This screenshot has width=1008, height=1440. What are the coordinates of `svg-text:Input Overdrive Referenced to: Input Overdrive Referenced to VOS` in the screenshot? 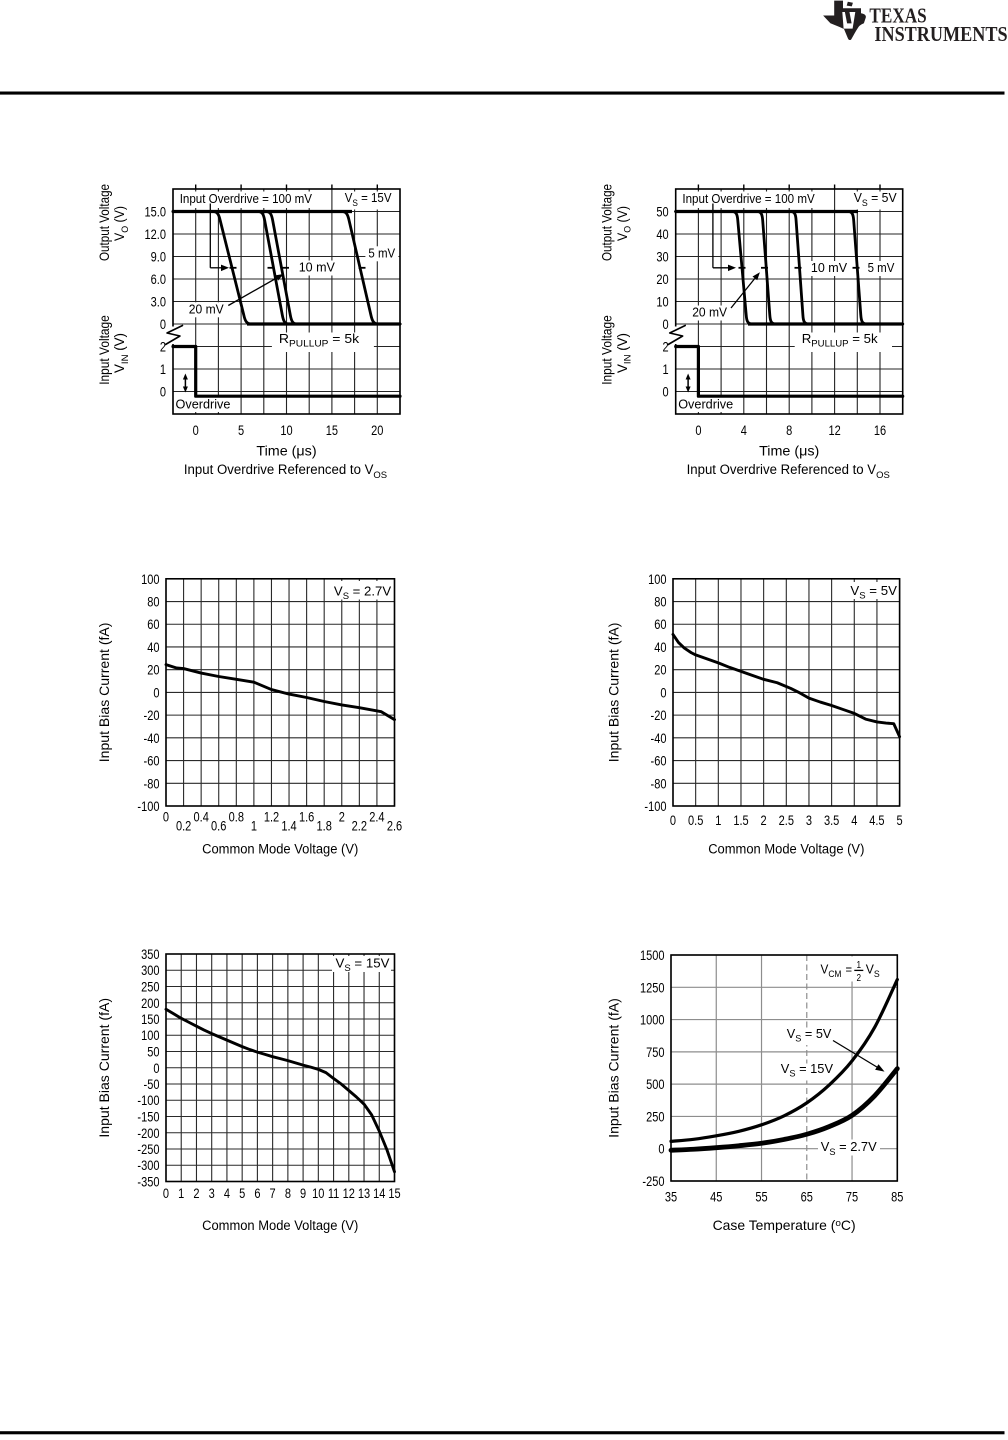 It's located at (285, 471).